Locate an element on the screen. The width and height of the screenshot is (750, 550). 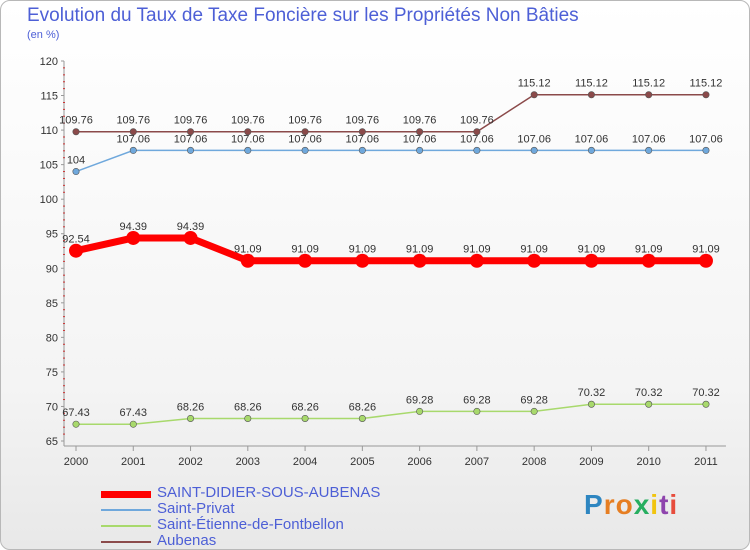
logo-letter: t is located at coordinates (664, 504).